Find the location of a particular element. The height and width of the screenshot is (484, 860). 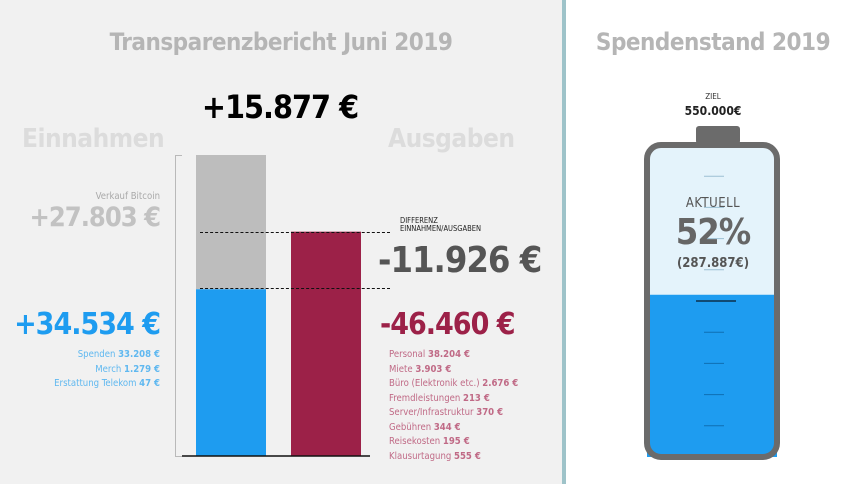

gauge-ticks is located at coordinates (716, 301).